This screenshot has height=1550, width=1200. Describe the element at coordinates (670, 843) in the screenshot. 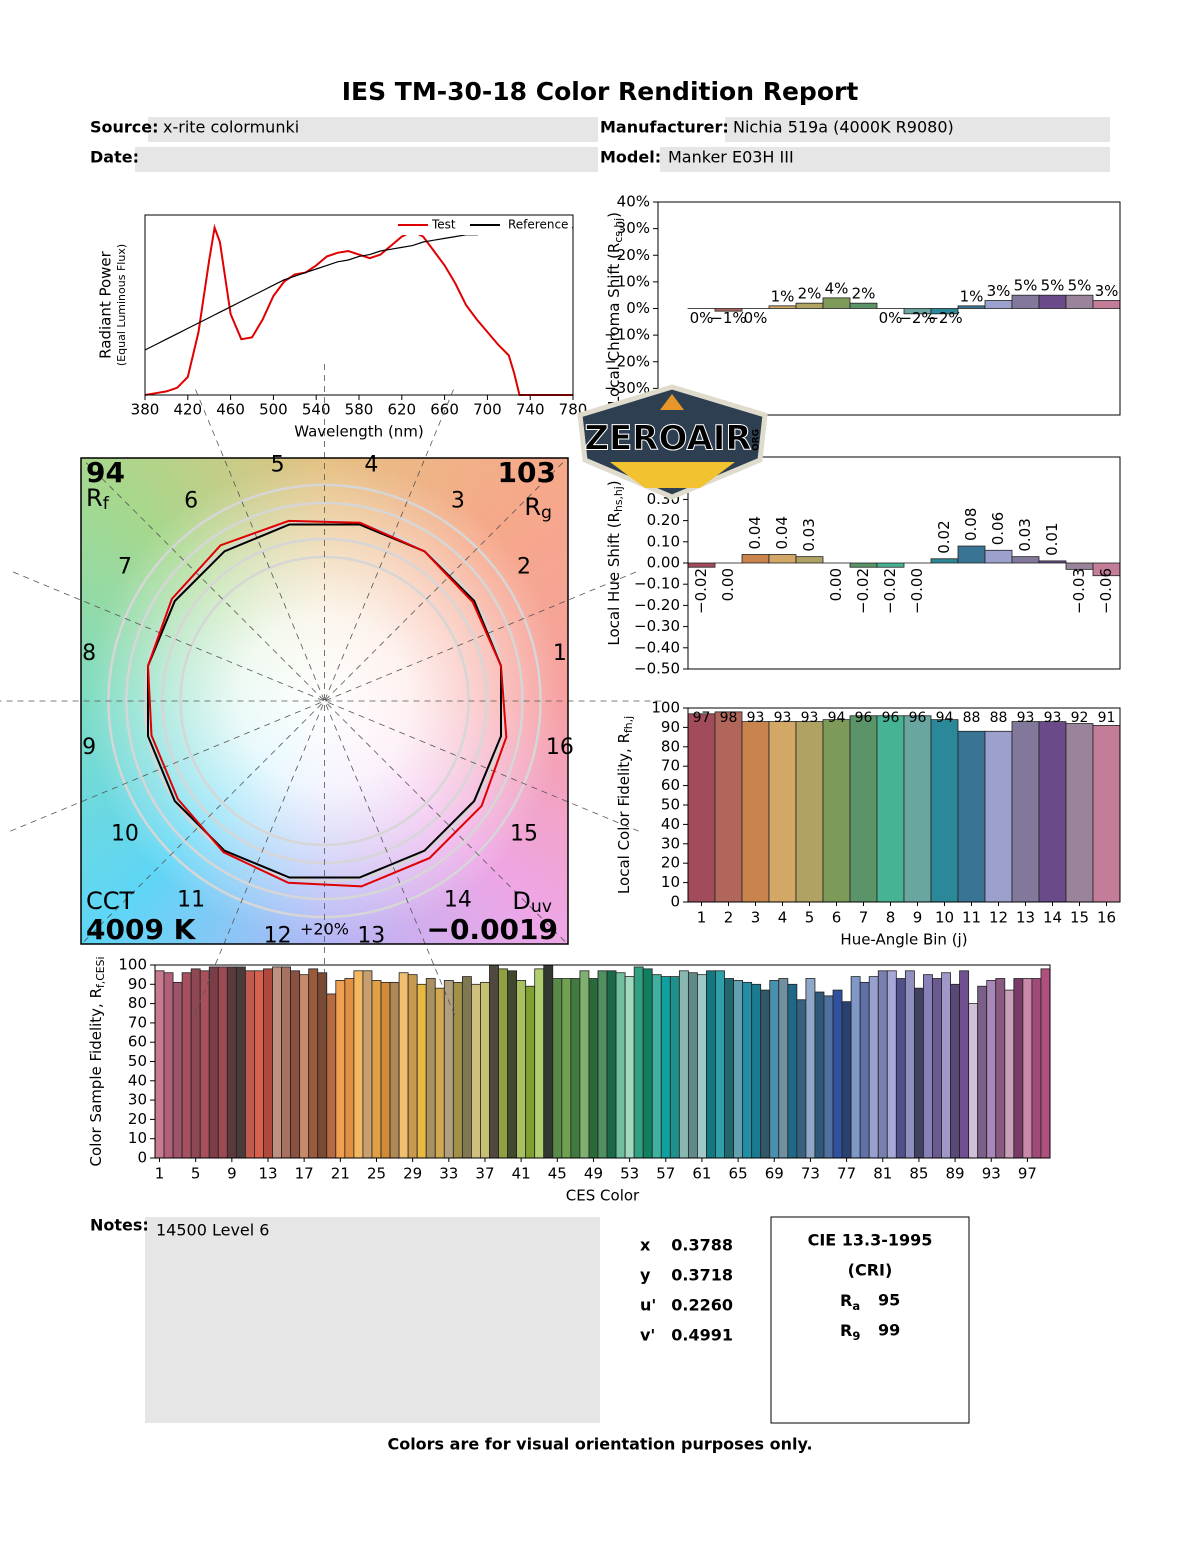

I see `y-tick-label: 30` at that location.